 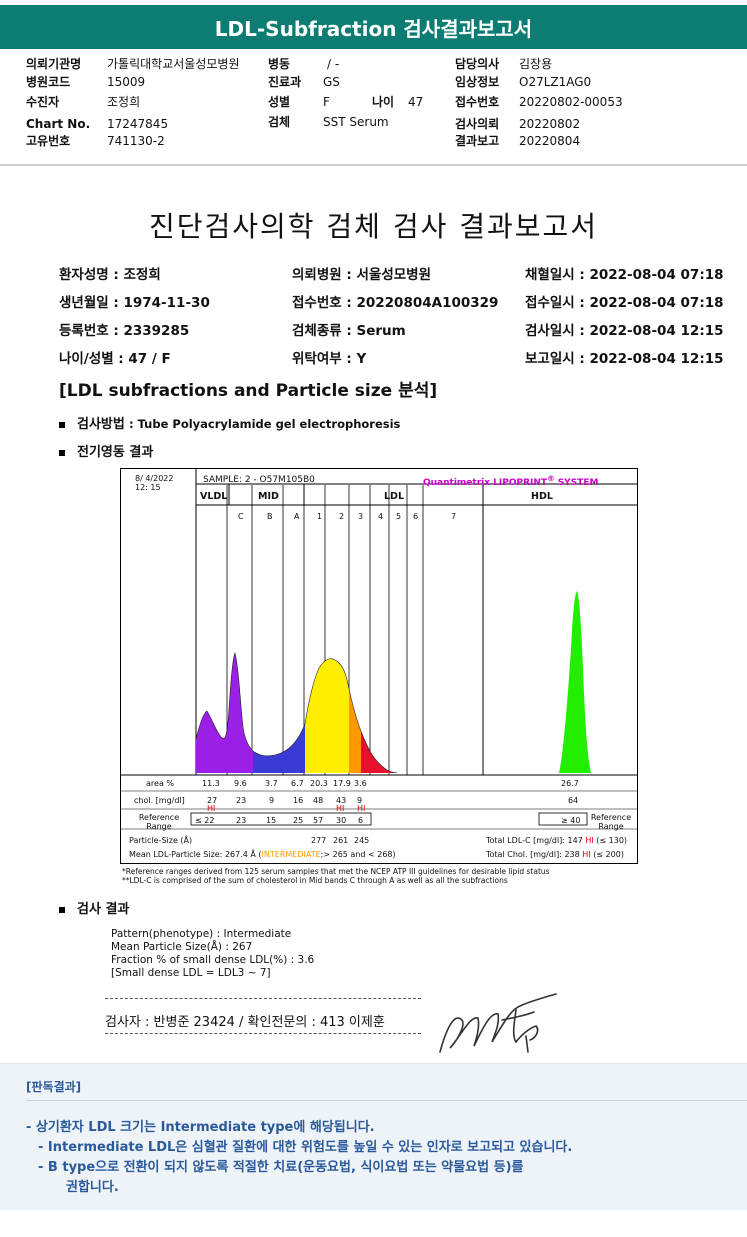 I want to click on result-item: Fraction % of small dense LDL(%) : 3.6, so click(x=213, y=960).